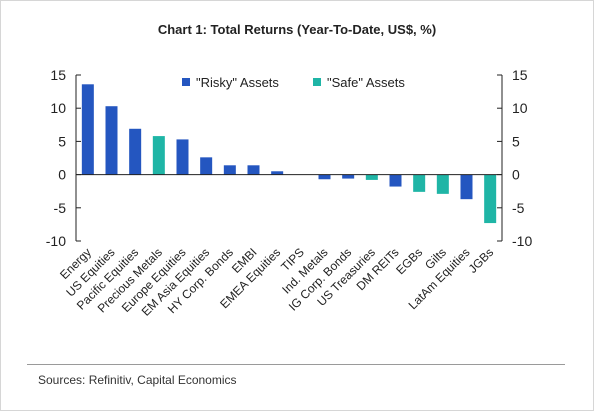 Image resolution: width=594 pixels, height=411 pixels. What do you see at coordinates (371, 177) in the screenshot?
I see `bar-us-treasuries` at bounding box center [371, 177].